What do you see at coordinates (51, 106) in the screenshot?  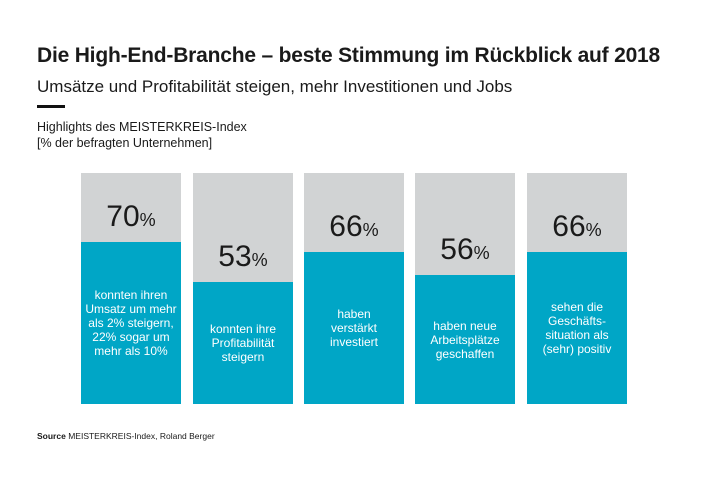 I see `divider` at bounding box center [51, 106].